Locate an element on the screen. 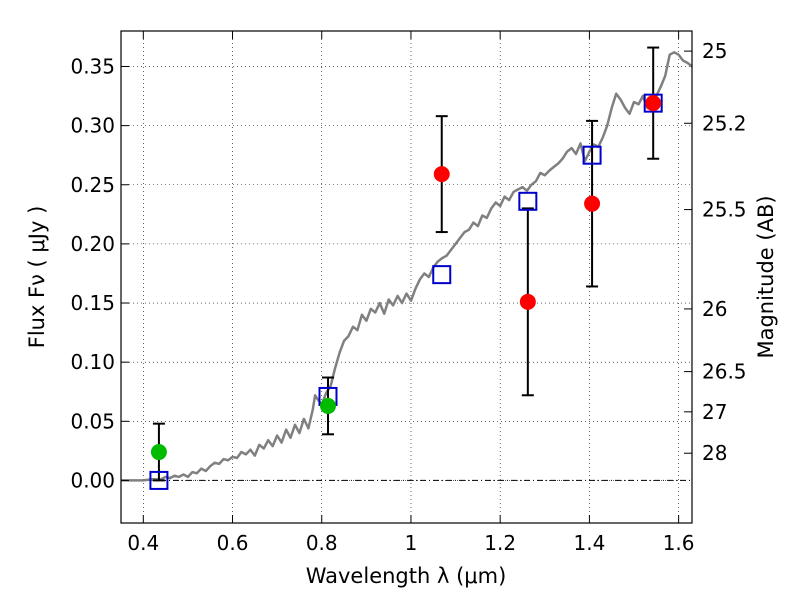 This screenshot has width=800, height=600. x-axis-label: Wavelength λ (μm) is located at coordinates (406, 576).